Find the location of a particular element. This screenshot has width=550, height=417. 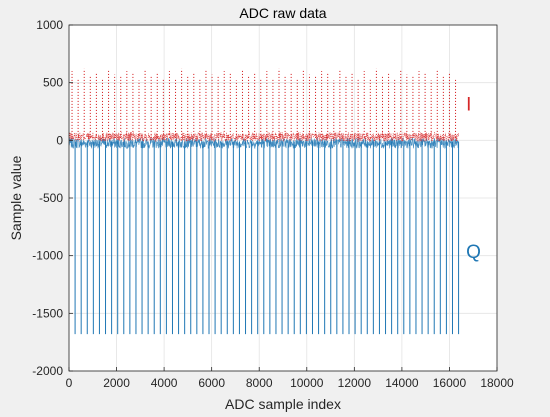

y-tick-label: -1500 is located at coordinates (47, 313).